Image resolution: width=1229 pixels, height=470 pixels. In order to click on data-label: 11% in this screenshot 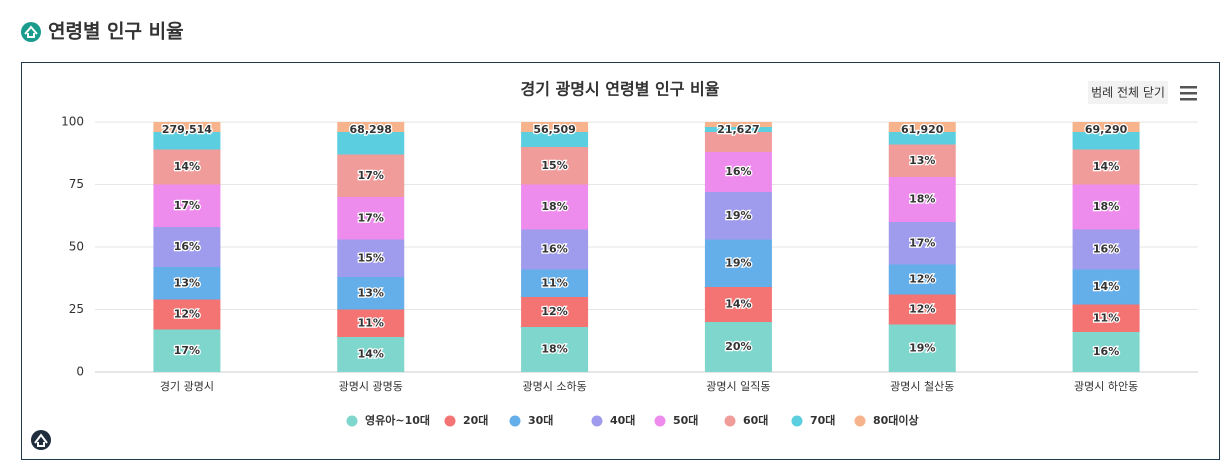, I will do `click(371, 322)`.